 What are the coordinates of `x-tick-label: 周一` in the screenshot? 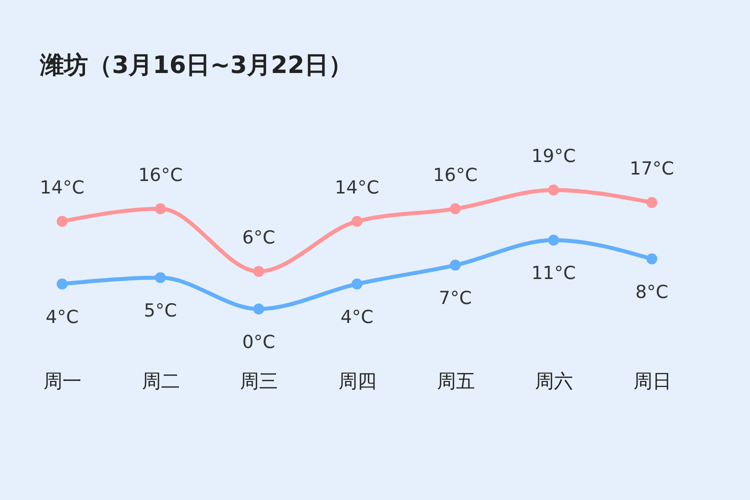 It's located at (63, 381).